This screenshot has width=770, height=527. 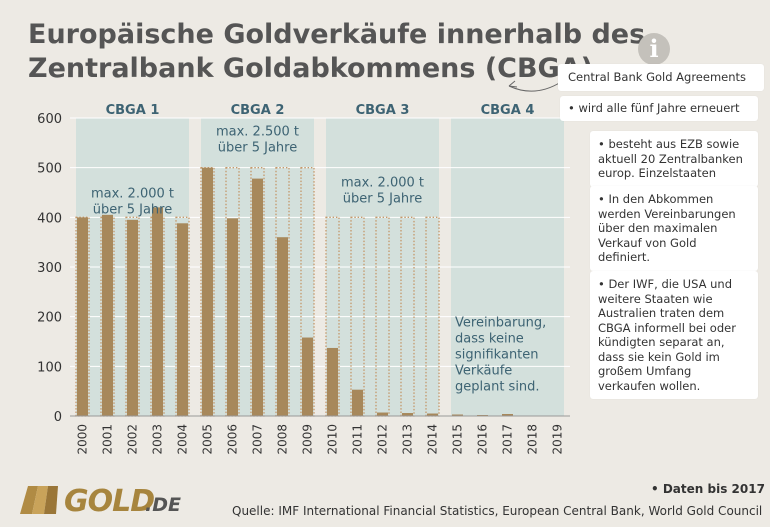 I want to click on y-tick-label-300: 300, so click(x=49, y=268).